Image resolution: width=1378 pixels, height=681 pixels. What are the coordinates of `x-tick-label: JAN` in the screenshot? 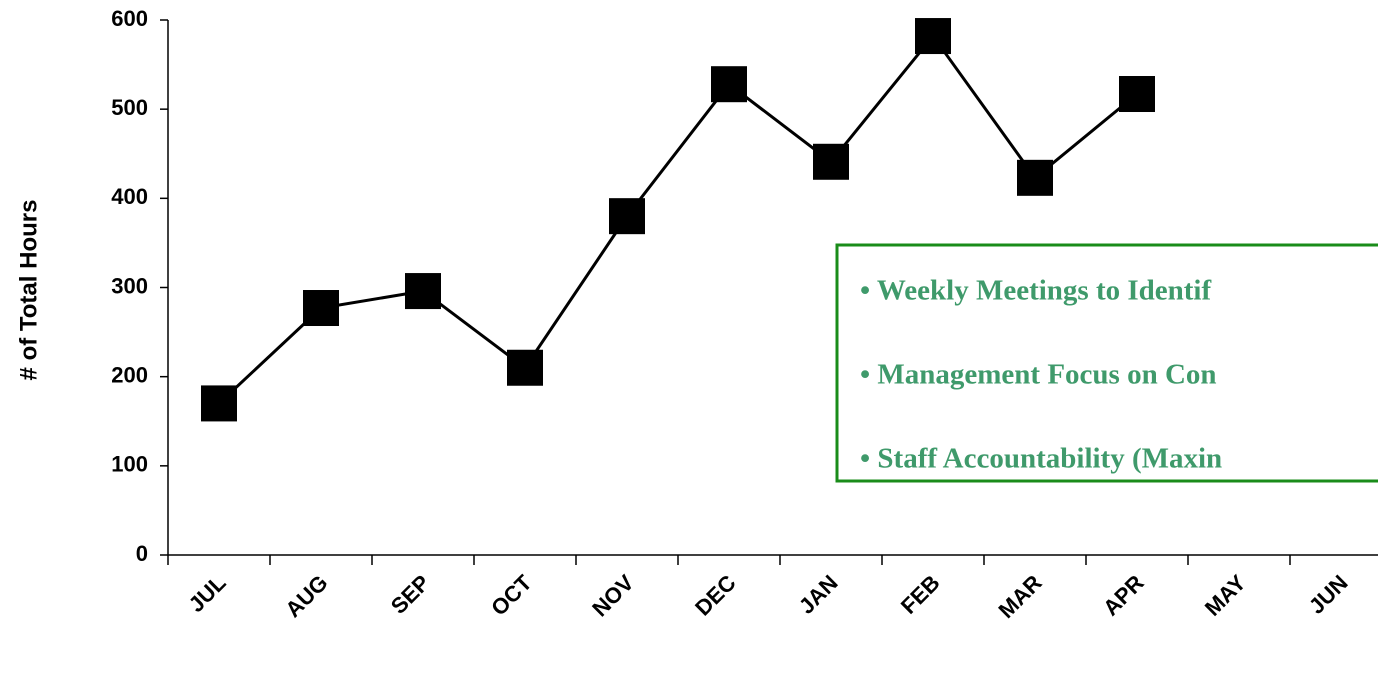 It's located at (818, 594).